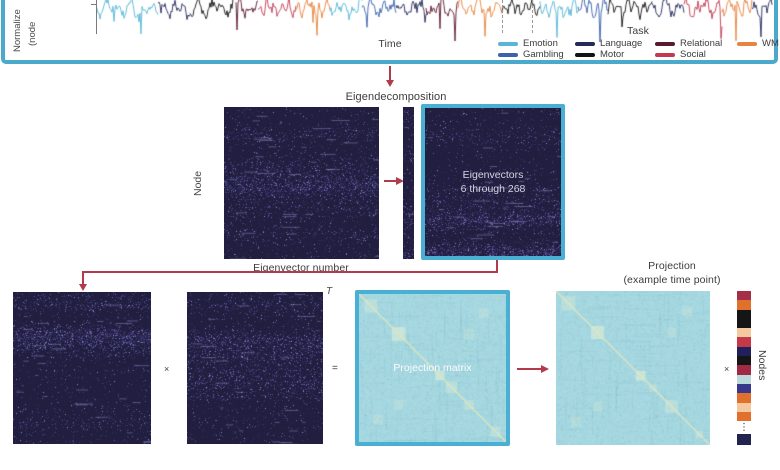 This screenshot has height=470, width=780. Describe the element at coordinates (390, 44) in the screenshot. I see `x-axis-label-time: Time` at that location.